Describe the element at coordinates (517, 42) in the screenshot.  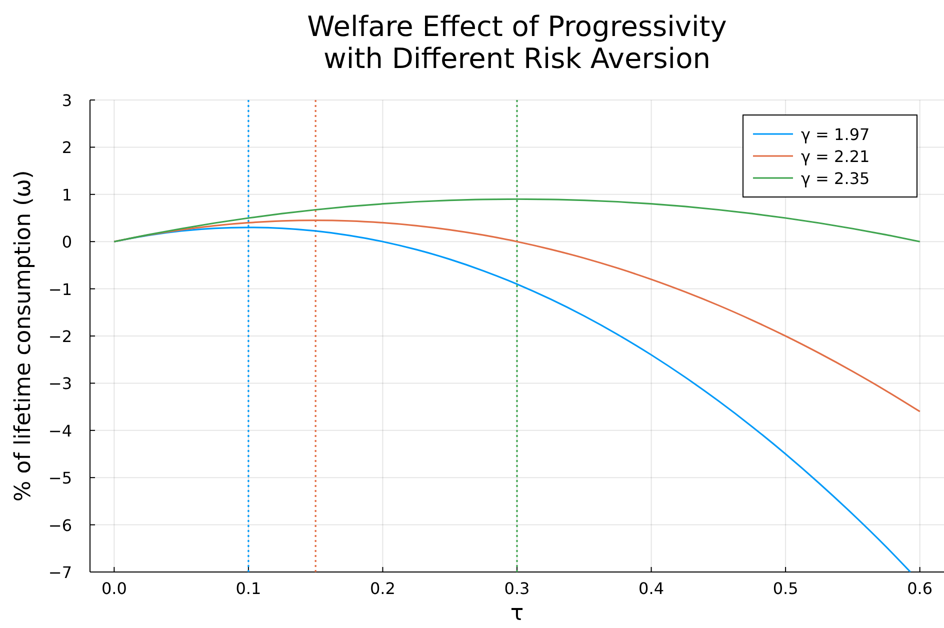
I see `chart-title: Welfare Effect of Progressivity with Different Risk Aversion` at that location.